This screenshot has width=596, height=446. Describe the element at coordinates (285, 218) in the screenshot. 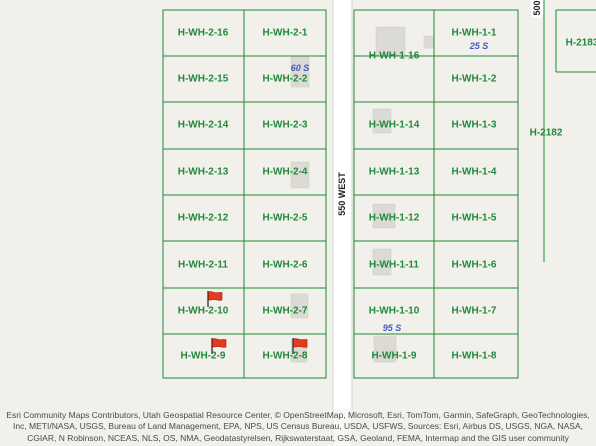

I see `parcel-label: H-WH-2-5` at that location.